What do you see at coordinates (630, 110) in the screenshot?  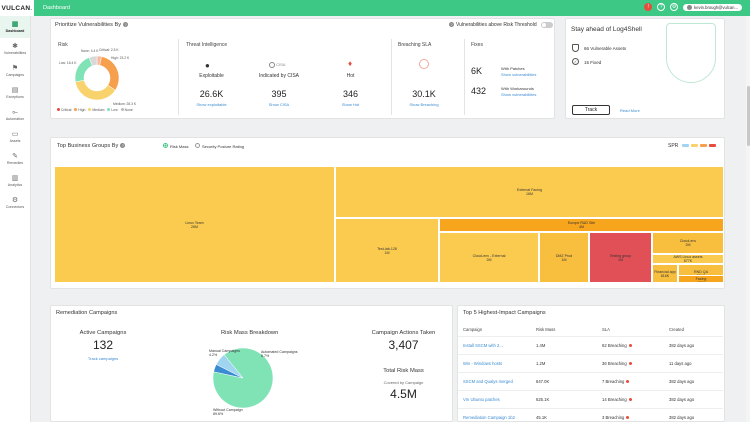 I see `read-more-link: Read More` at bounding box center [630, 110].